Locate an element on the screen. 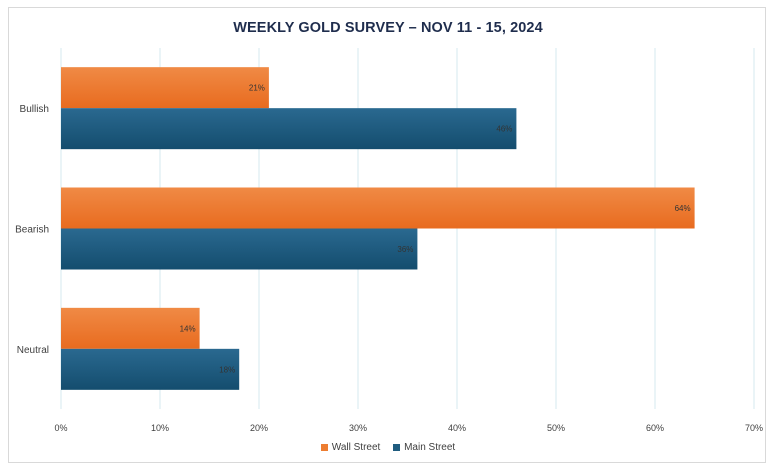 Image resolution: width=776 pixels, height=471 pixels. x-tick-label: 0% is located at coordinates (60, 428).